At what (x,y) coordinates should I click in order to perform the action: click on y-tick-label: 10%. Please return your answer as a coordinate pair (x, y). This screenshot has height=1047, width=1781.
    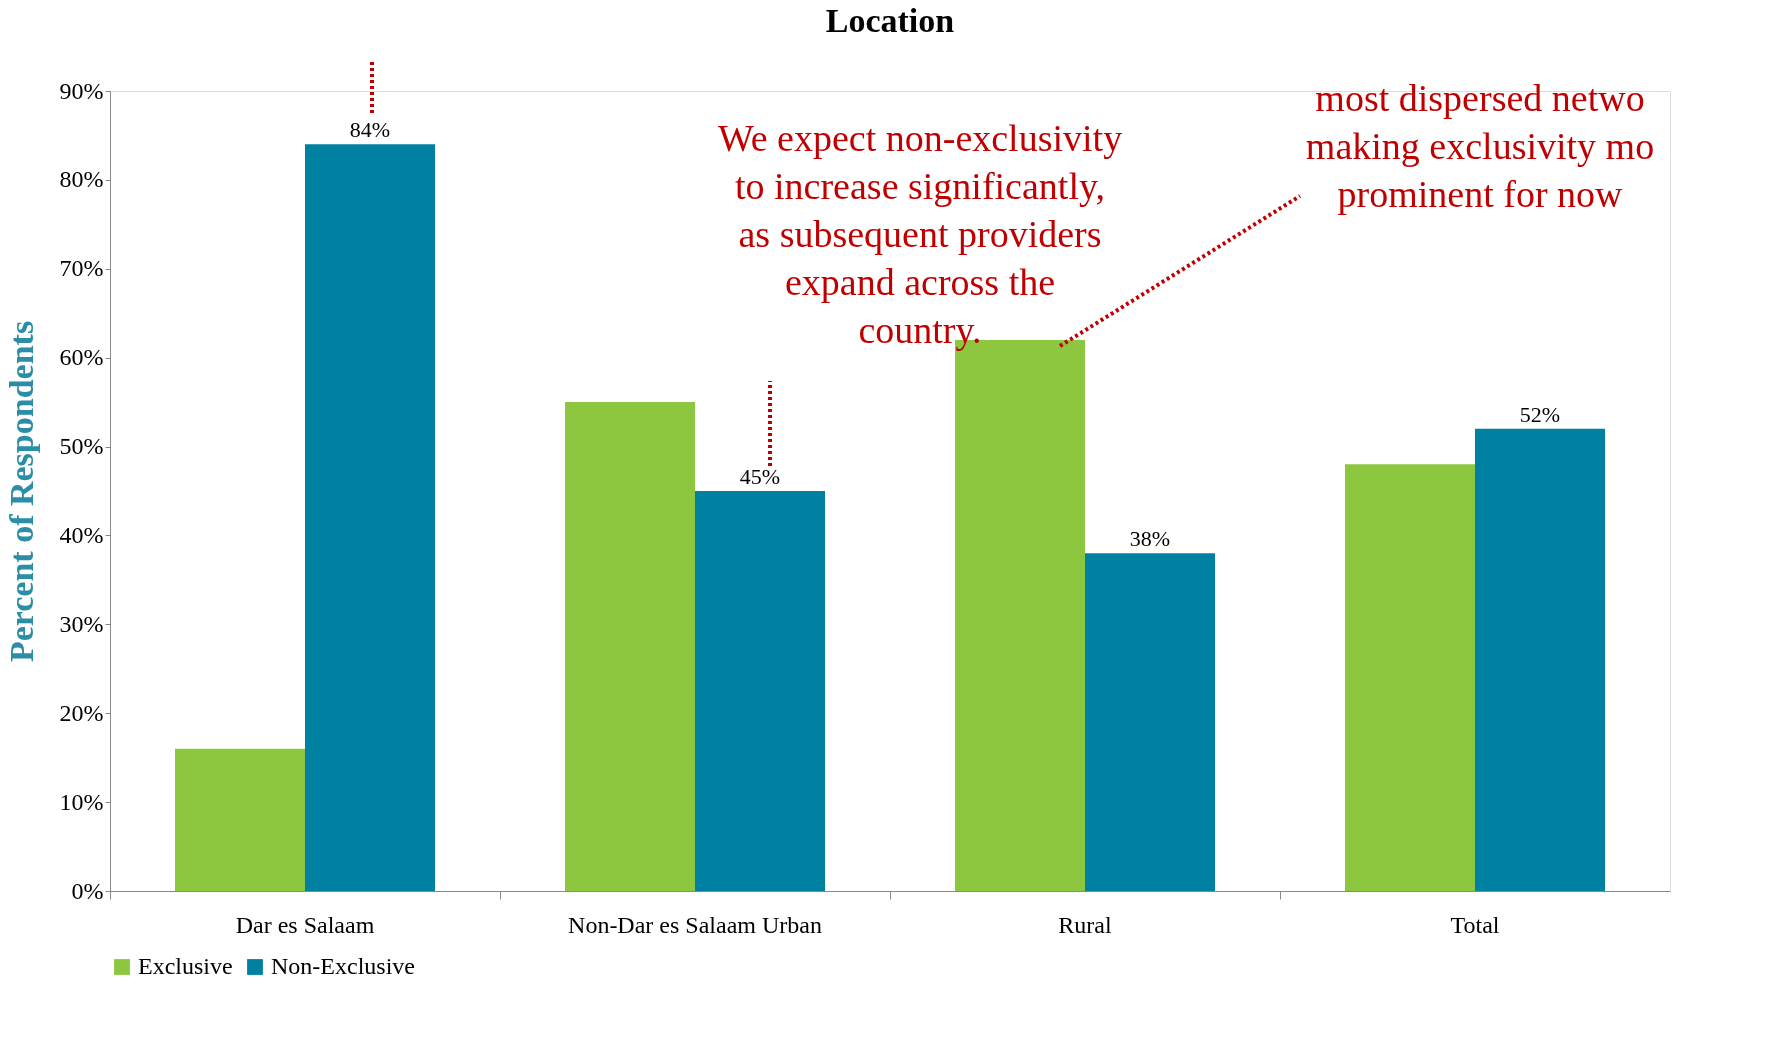
    Looking at the image, I should click on (81, 801).